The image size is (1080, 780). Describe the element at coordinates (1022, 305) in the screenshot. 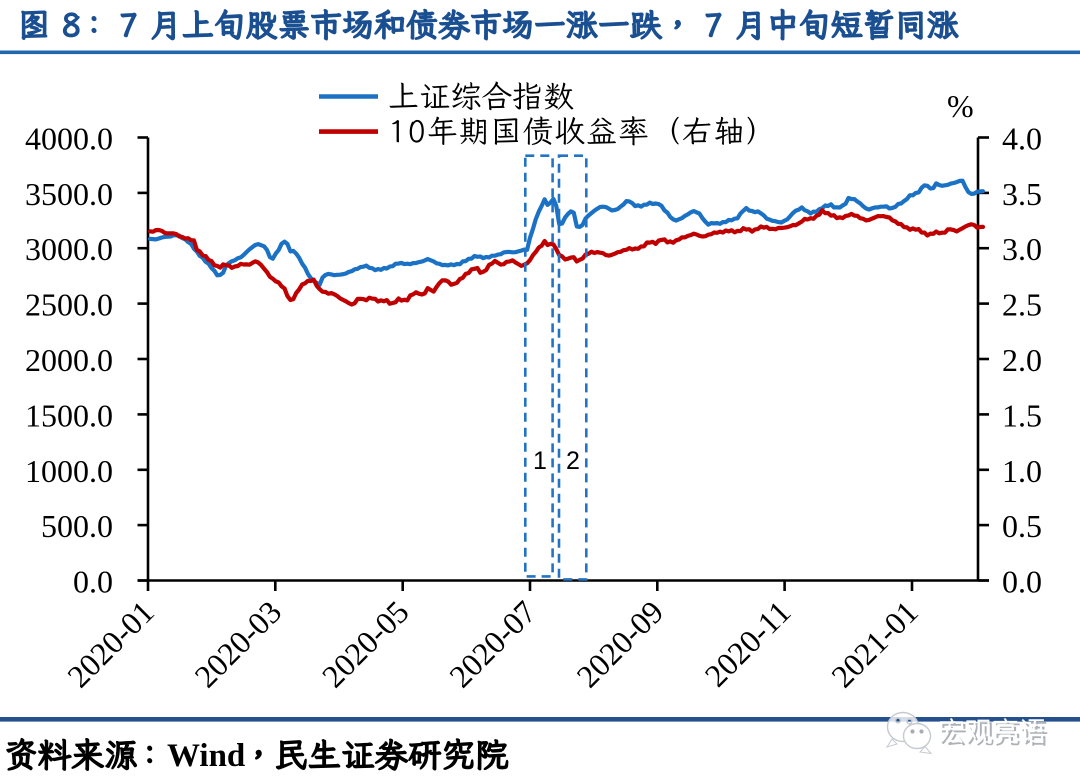

I see `svg-text: 2.5` at that location.